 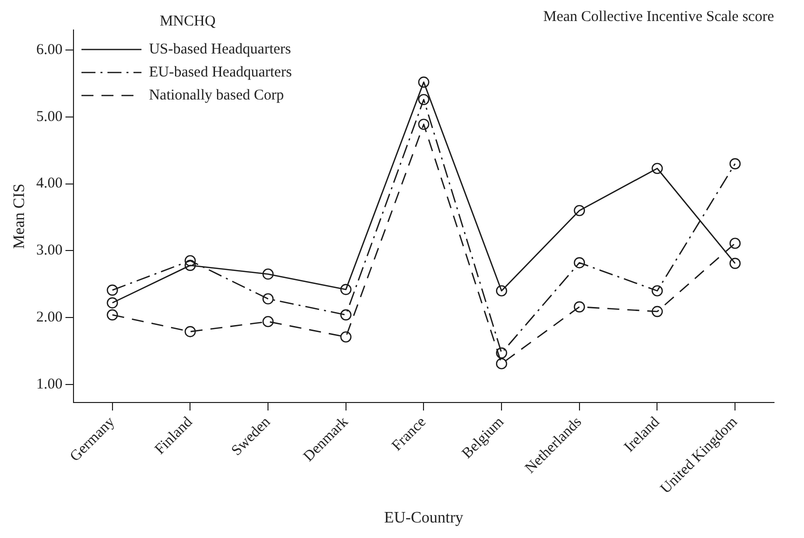 I want to click on y-tick-label: 6.00, so click(x=49, y=50).